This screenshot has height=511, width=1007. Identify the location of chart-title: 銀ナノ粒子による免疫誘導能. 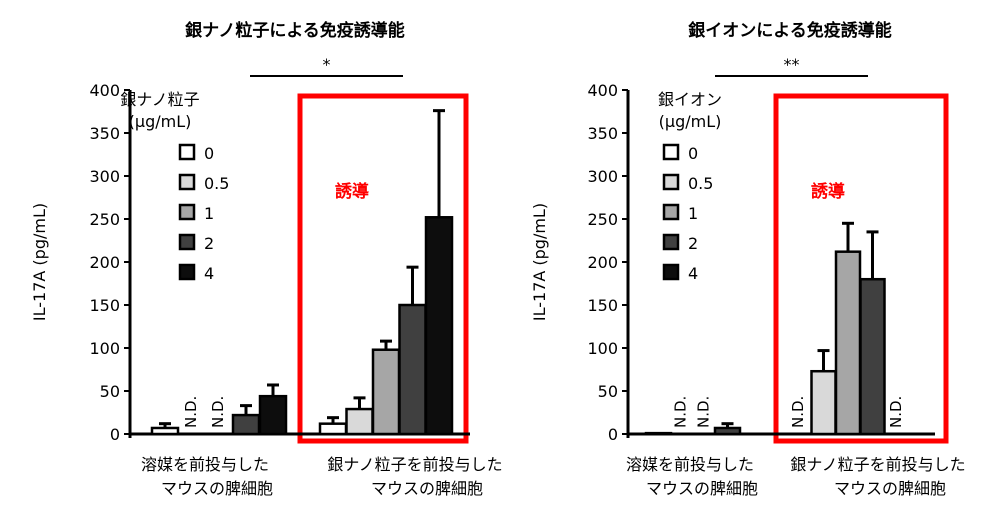
(295, 30).